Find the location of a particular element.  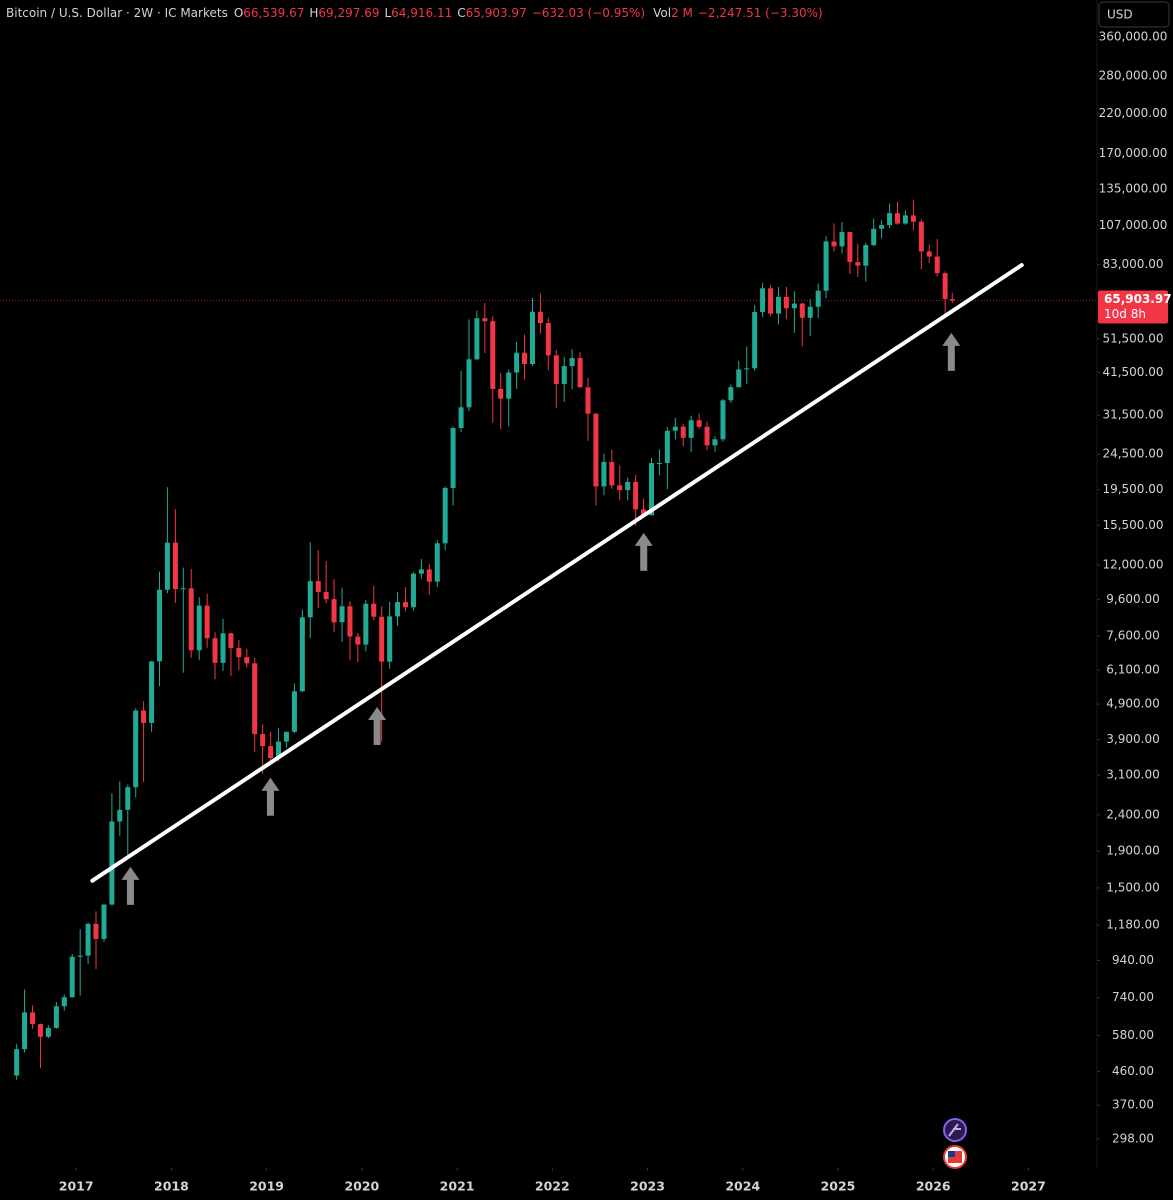

y-tick-label: 24,500.00 is located at coordinates (1132, 454).